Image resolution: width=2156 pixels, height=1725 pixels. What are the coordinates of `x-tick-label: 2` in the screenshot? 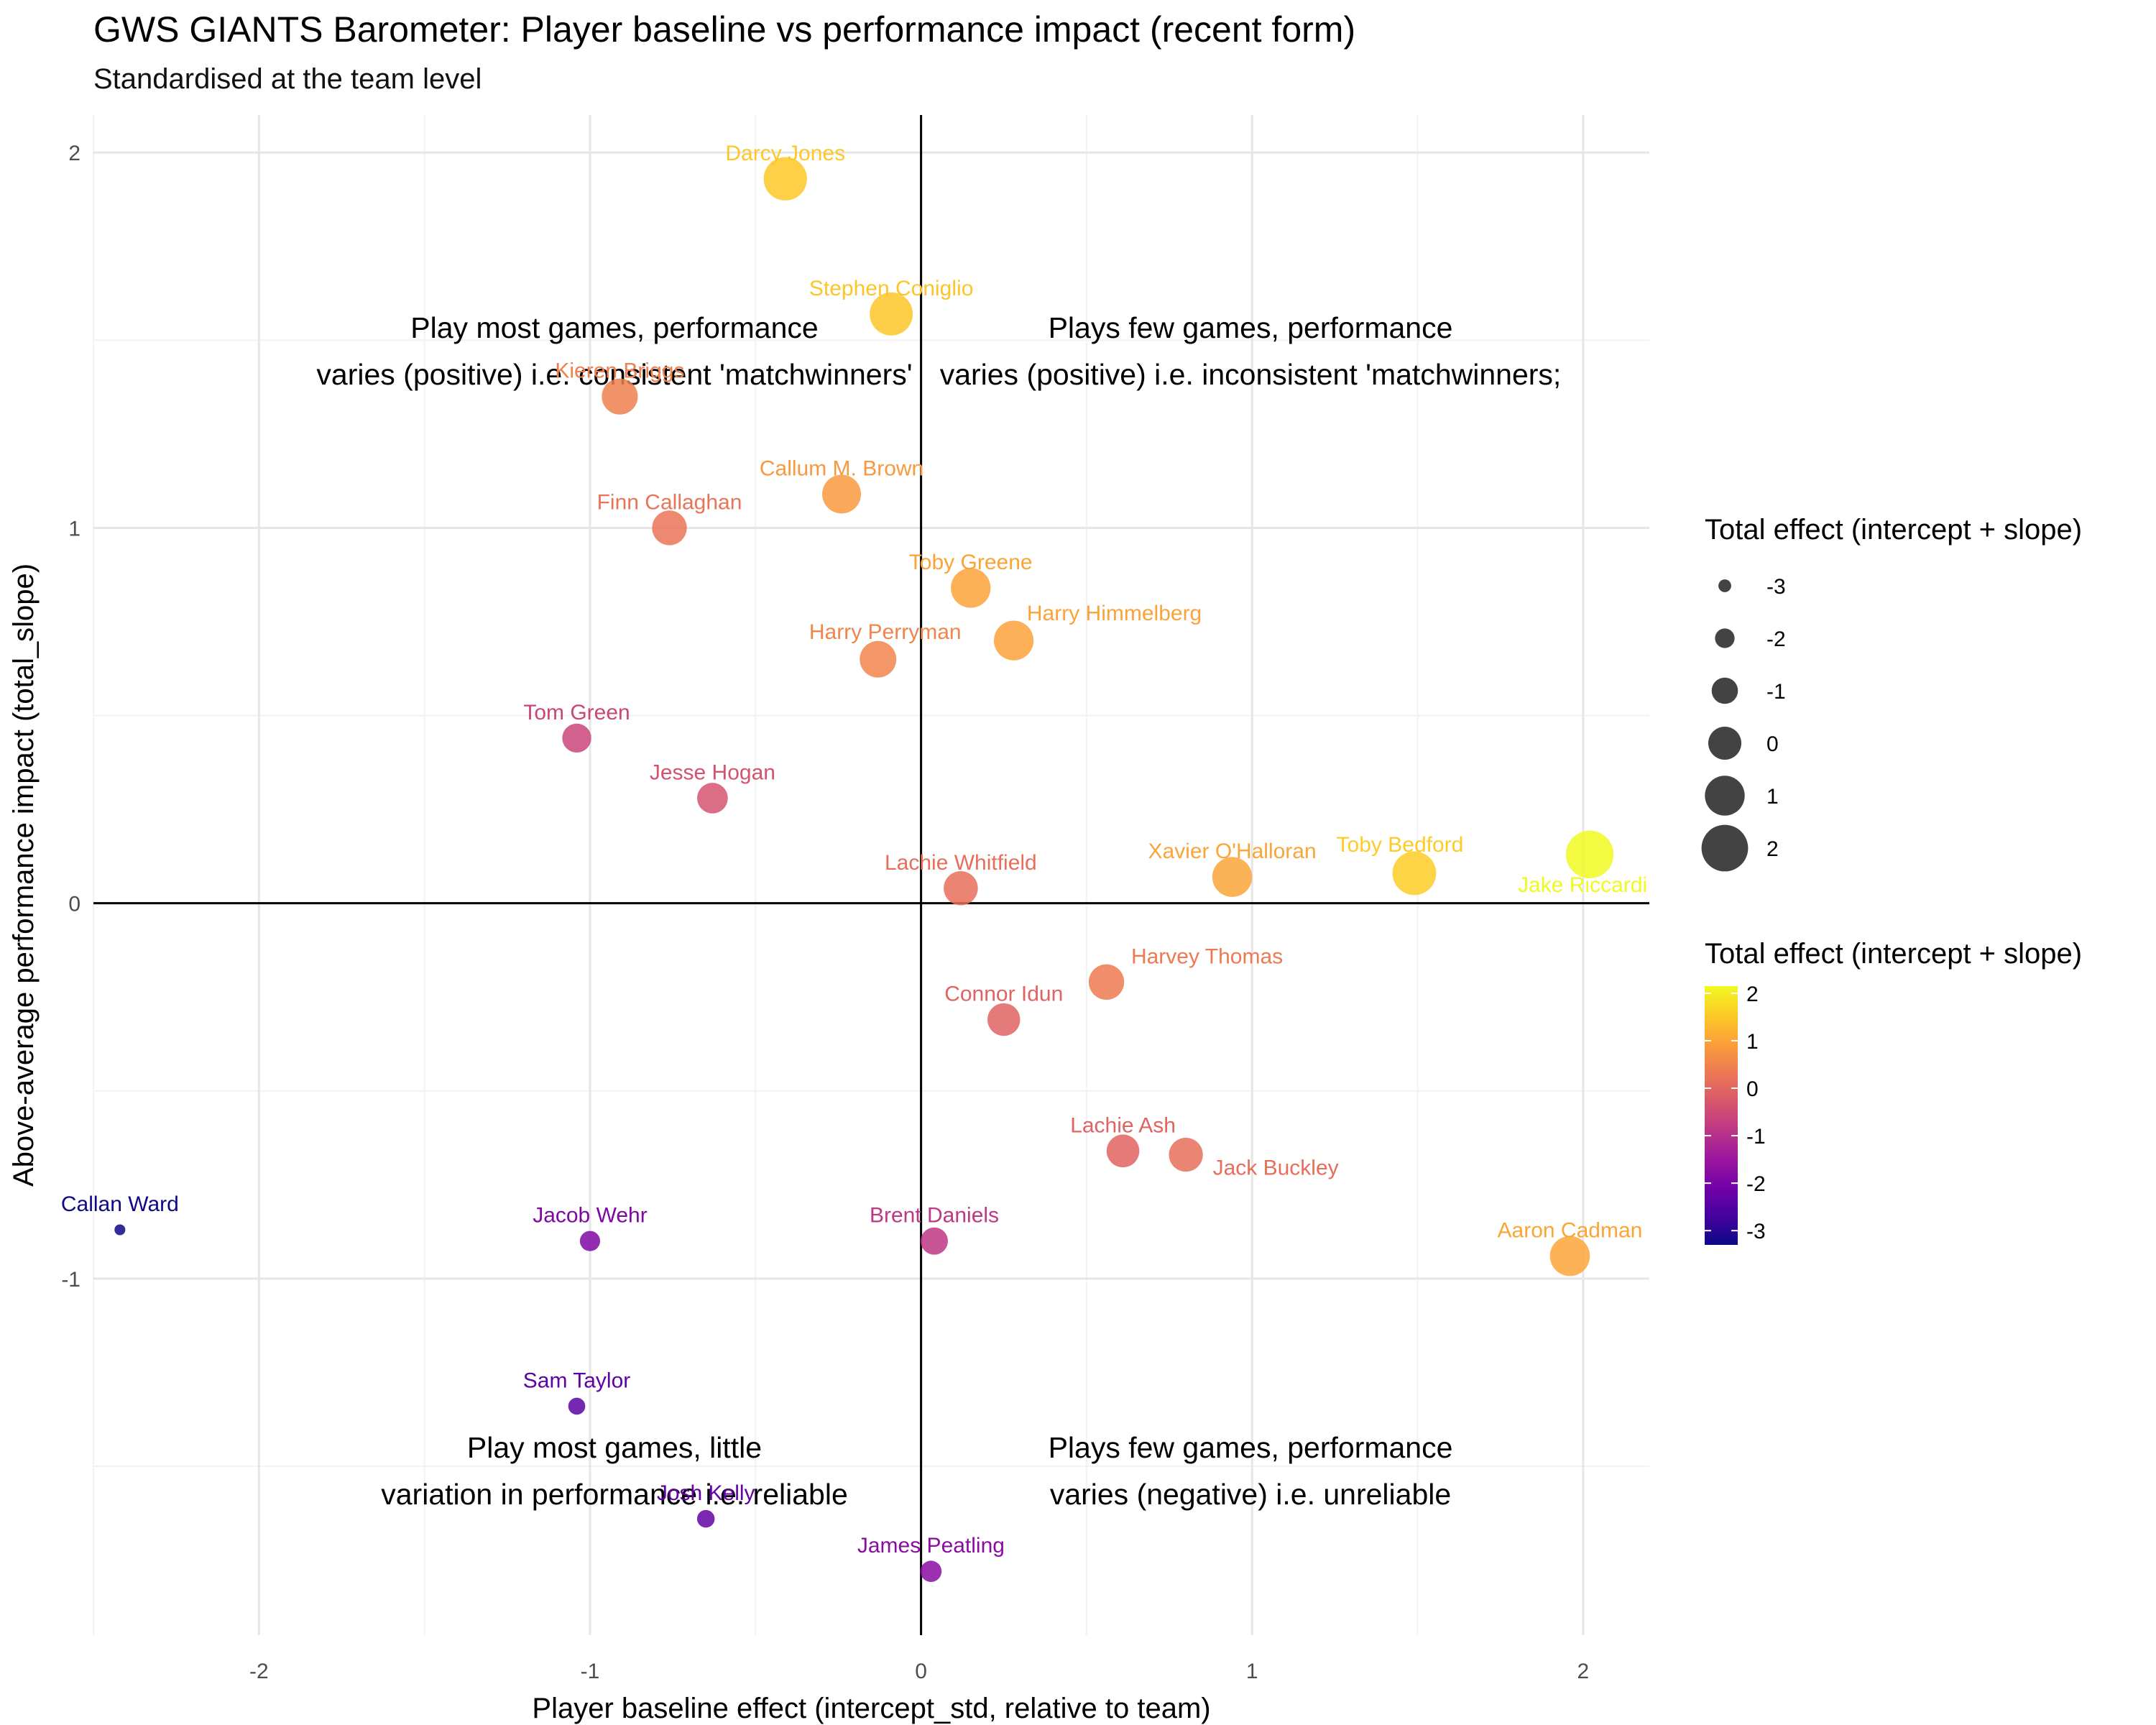 It's located at (1584, 1671).